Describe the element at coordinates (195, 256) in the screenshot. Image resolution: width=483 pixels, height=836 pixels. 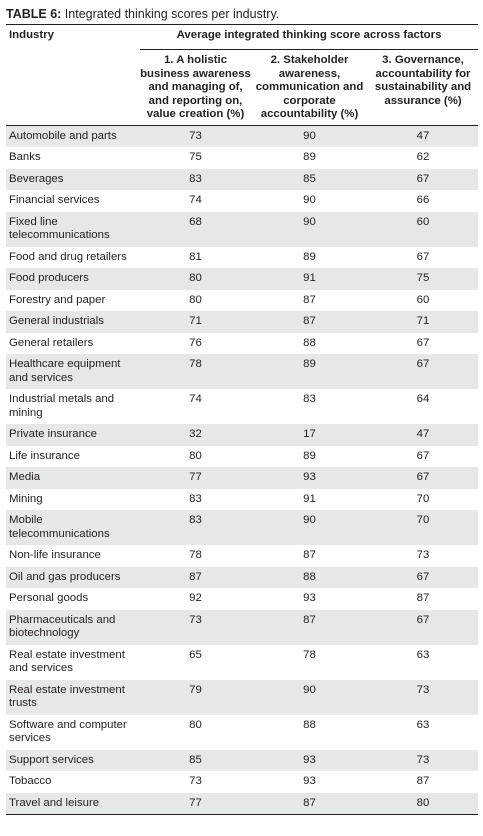
I see `factor-1-cell: 81` at that location.